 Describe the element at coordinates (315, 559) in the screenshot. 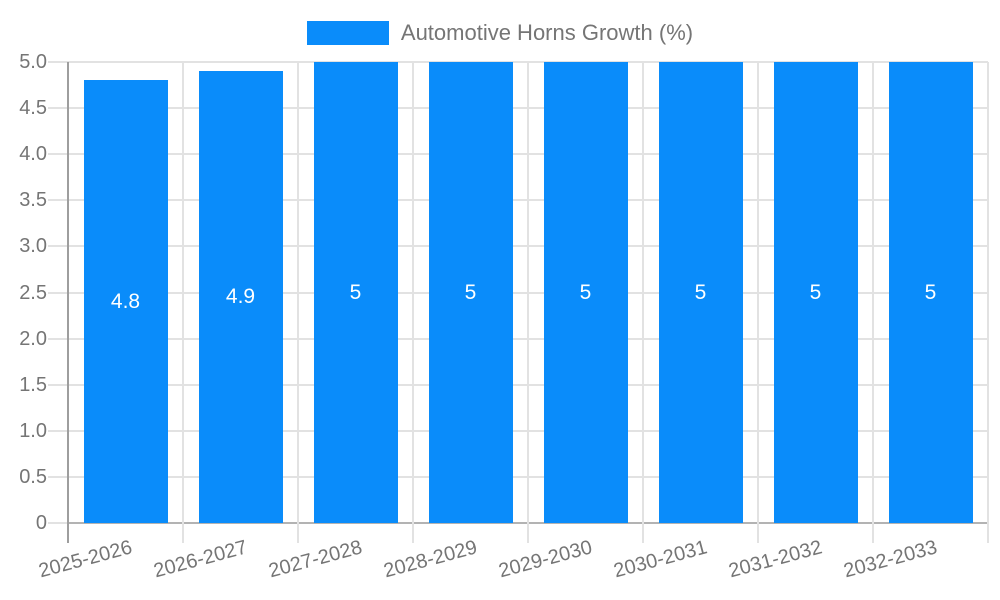

I see `x-category-label: 2027-2028` at that location.